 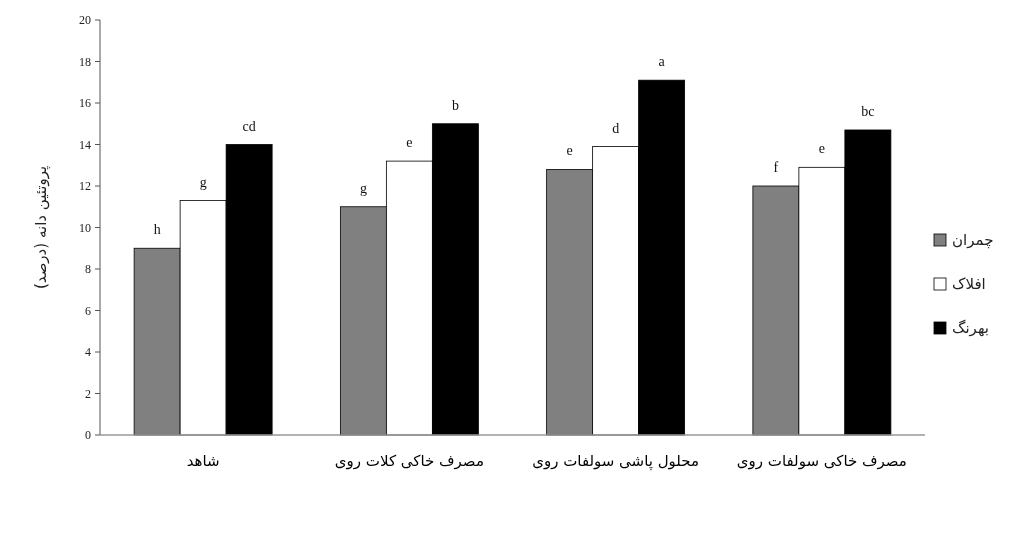 What do you see at coordinates (85, 103) in the screenshot?
I see `y-tick-label: 16` at bounding box center [85, 103].